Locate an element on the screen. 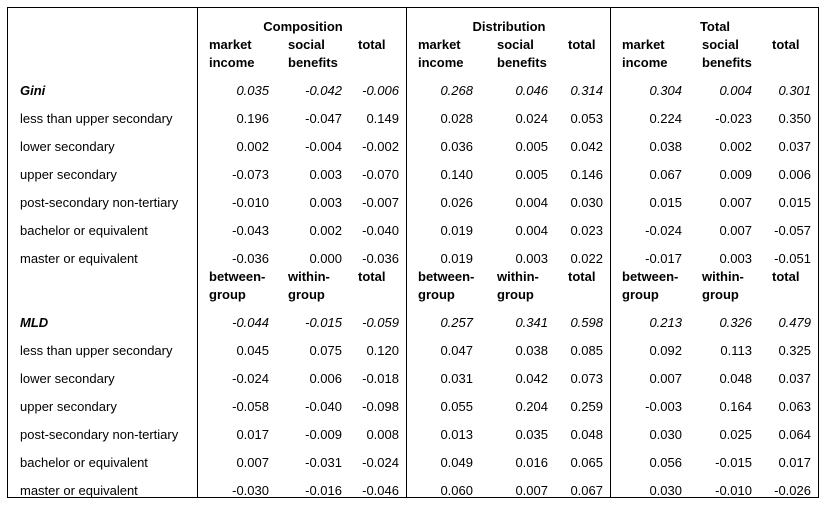 This screenshot has height=508, width=828. table-cell: 0.325 is located at coordinates (794, 350).